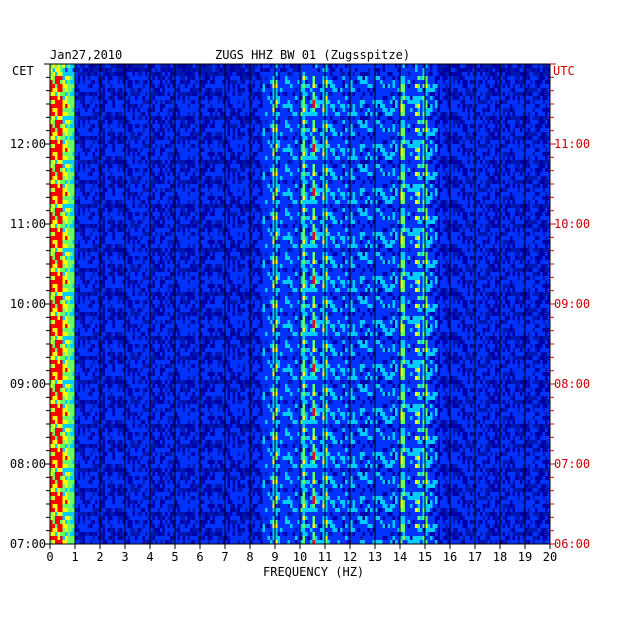  What do you see at coordinates (28, 224) in the screenshot?
I see `left-tick-label: 11:00` at bounding box center [28, 224].